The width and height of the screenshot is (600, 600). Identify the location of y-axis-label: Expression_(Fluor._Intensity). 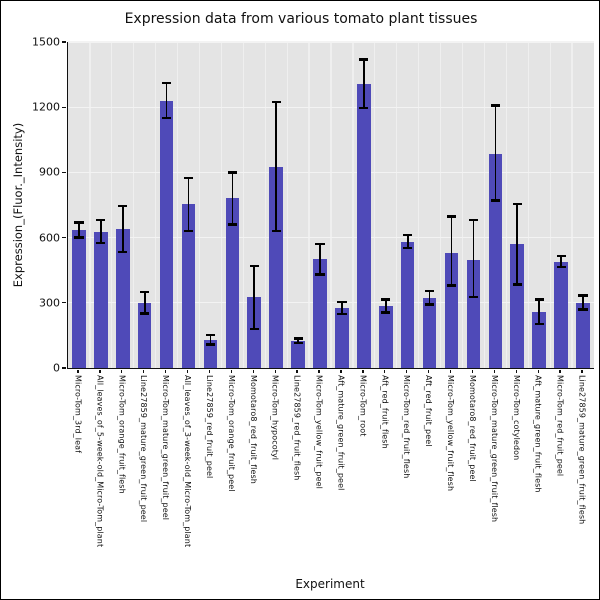
(18, 205).